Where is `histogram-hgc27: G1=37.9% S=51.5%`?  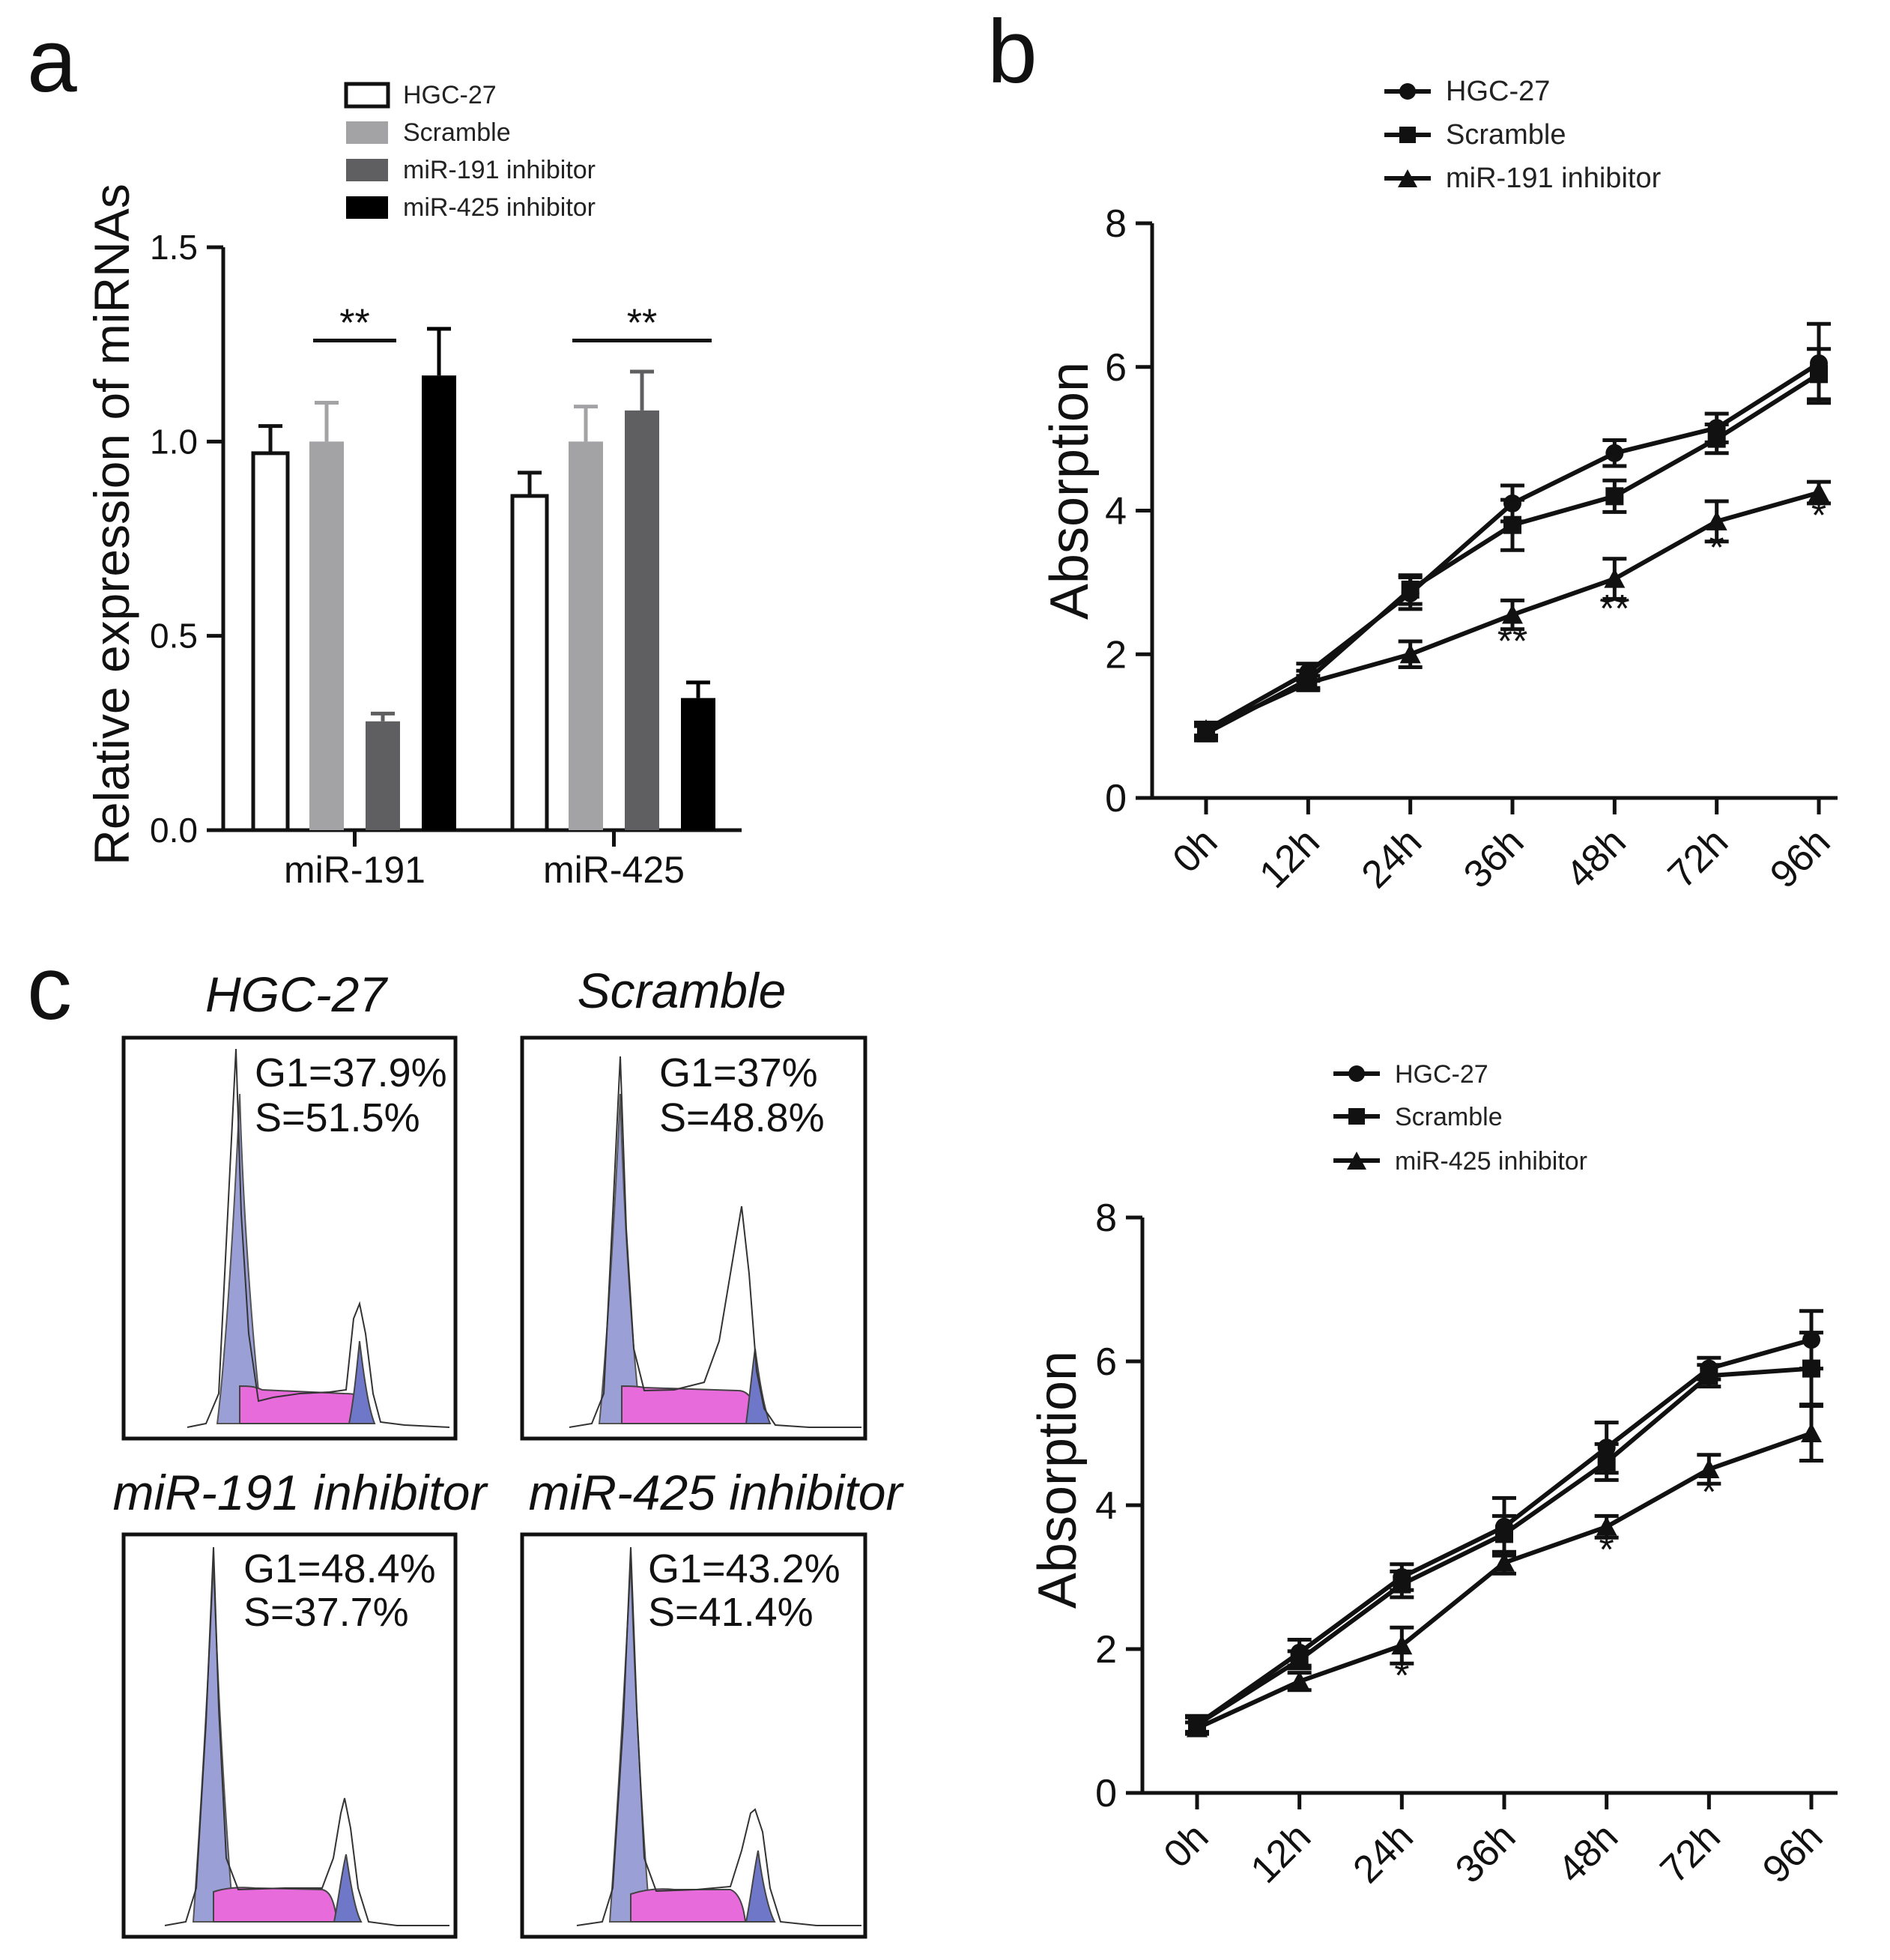 histogram-hgc27: G1=37.9% S=51.5% is located at coordinates (289, 1238).